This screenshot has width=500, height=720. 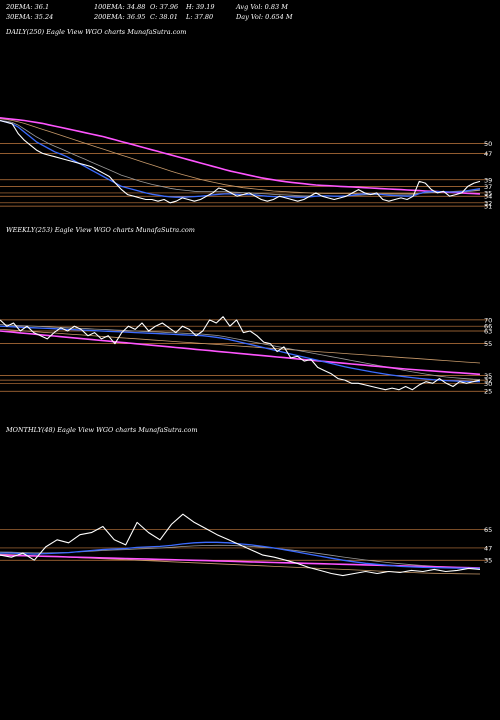 What do you see at coordinates (488, 193) in the screenshot?
I see `daily-y-tick-label: 35` at bounding box center [488, 193].